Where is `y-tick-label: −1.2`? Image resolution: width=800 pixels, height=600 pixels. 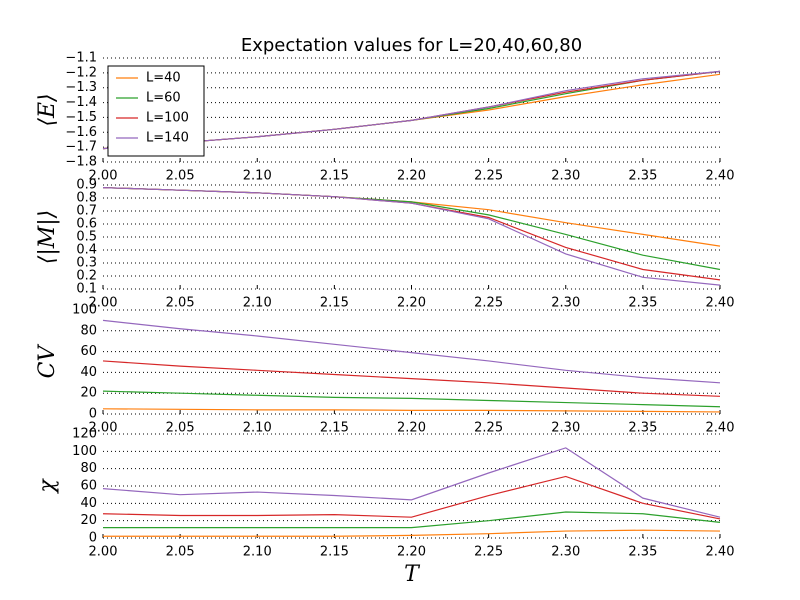 y-tick-label: −1.2 is located at coordinates (81, 72).